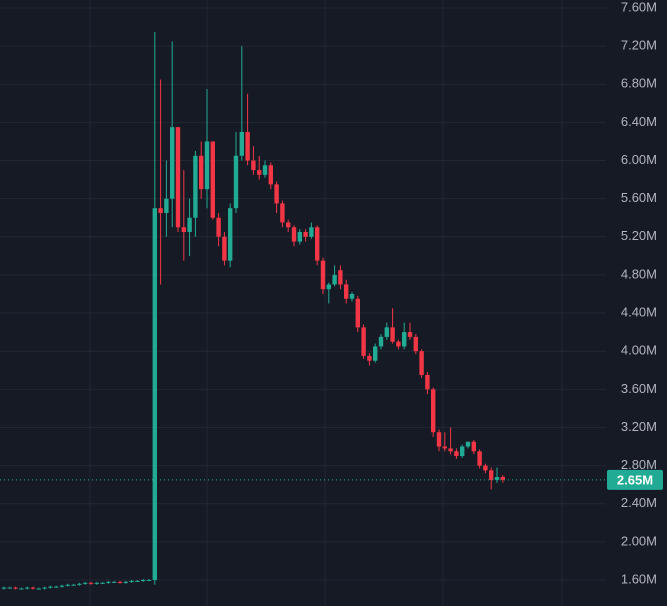  I want to click on y-tick-label: 2.40M, so click(639, 502).